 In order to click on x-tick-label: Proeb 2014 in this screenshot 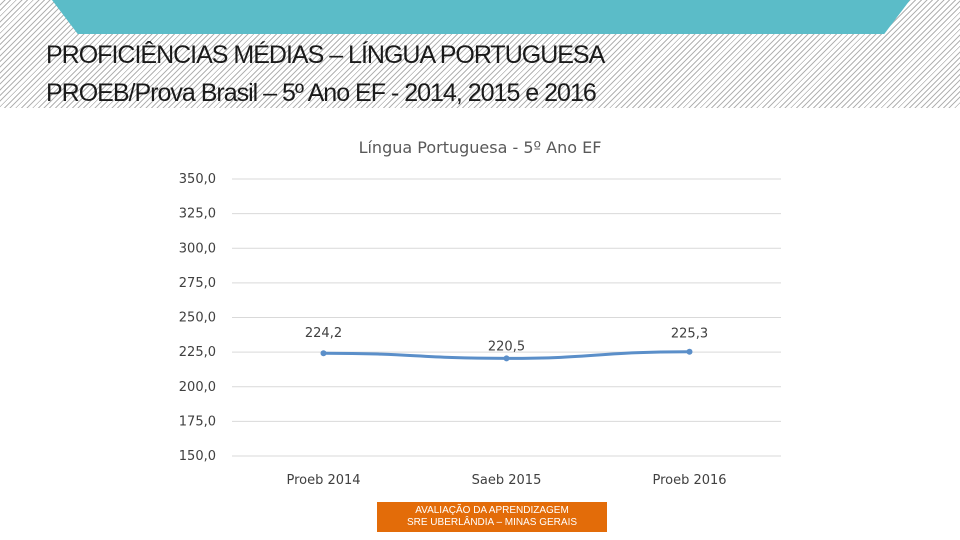, I will do `click(323, 480)`.